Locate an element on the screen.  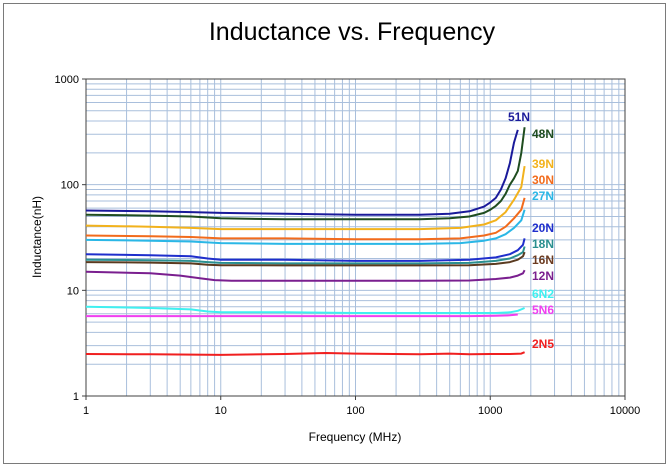
y-axis: 1 10 100 1000 is located at coordinates (70, 238).